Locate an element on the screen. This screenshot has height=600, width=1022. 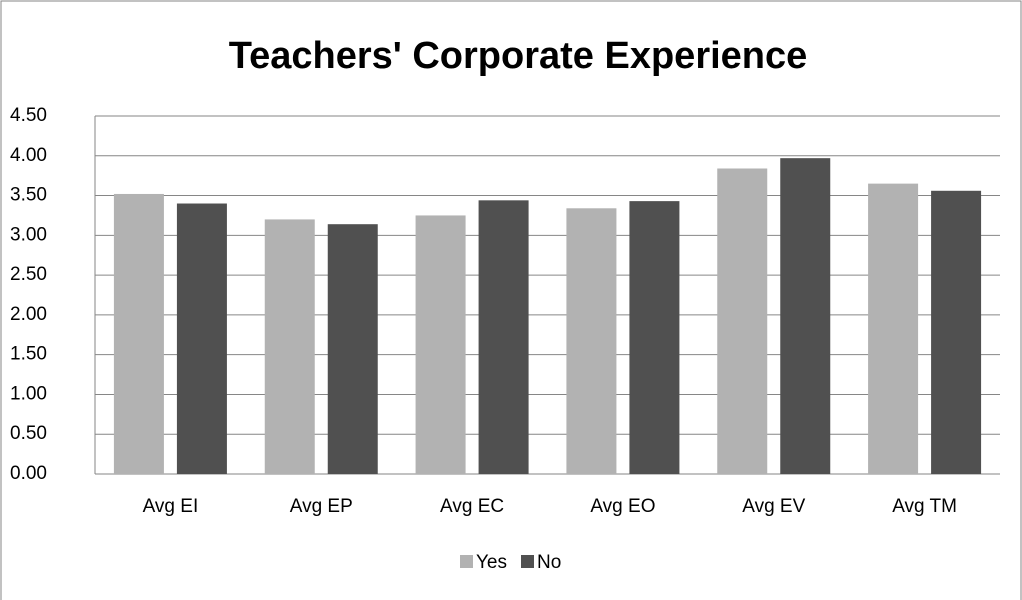
chart-title: Teachers' Corporate Experience is located at coordinates (518, 56).